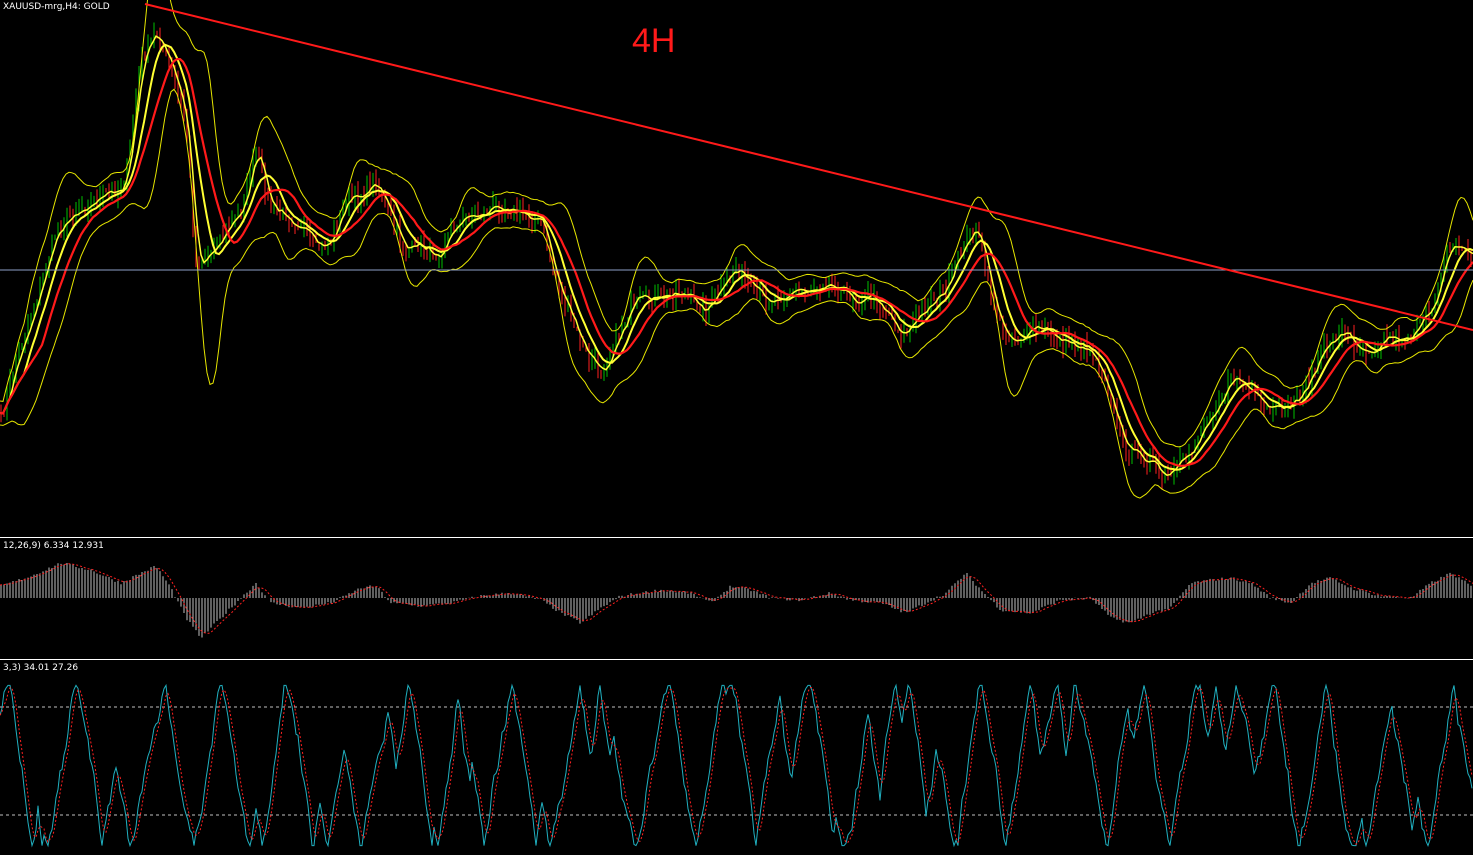  Describe the element at coordinates (56, 7) in the screenshot. I see `symbol-label: XAUUSD-mrg,H4: GOLD` at that location.